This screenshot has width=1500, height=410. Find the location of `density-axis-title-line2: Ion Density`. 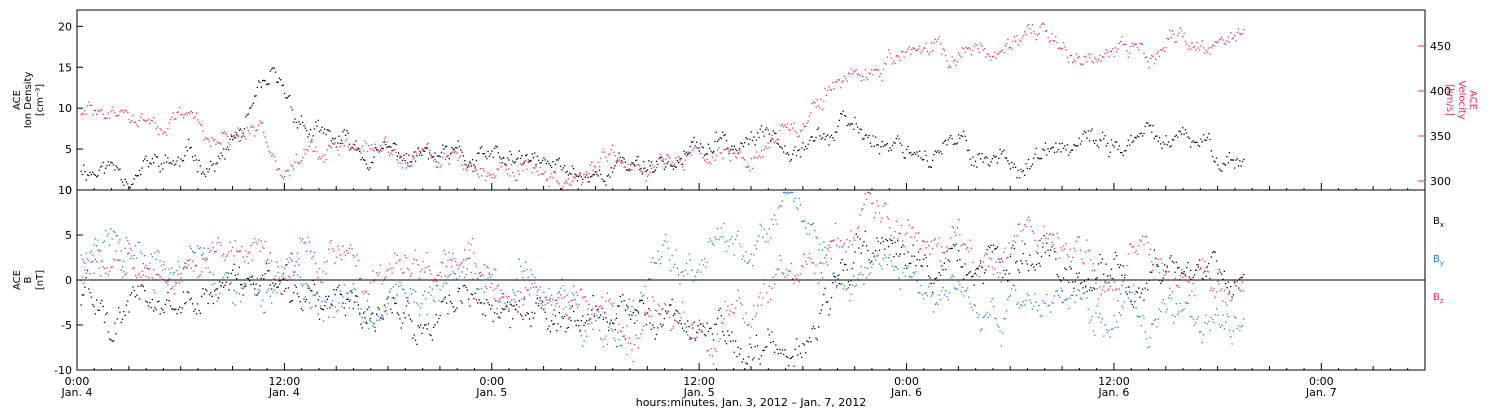

density-axis-title-line2: Ion Density is located at coordinates (28, 100).